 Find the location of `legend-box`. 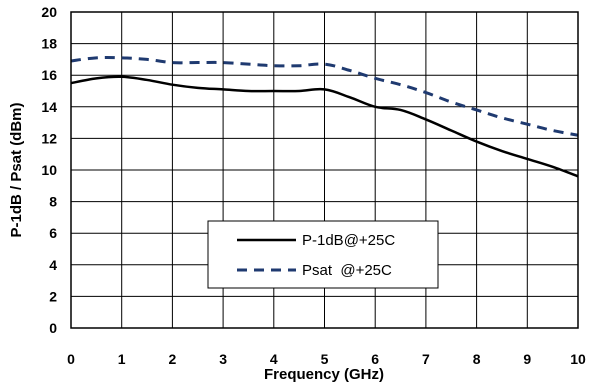

legend-box is located at coordinates (323, 254).